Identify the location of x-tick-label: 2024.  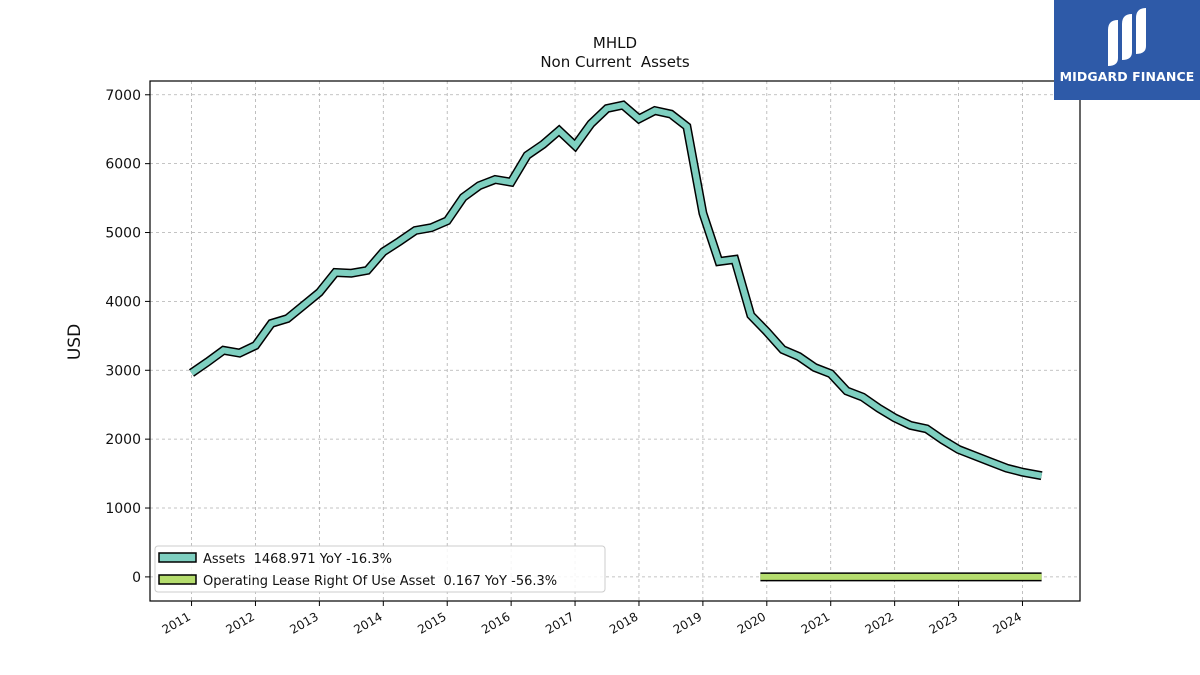
(1007, 622).